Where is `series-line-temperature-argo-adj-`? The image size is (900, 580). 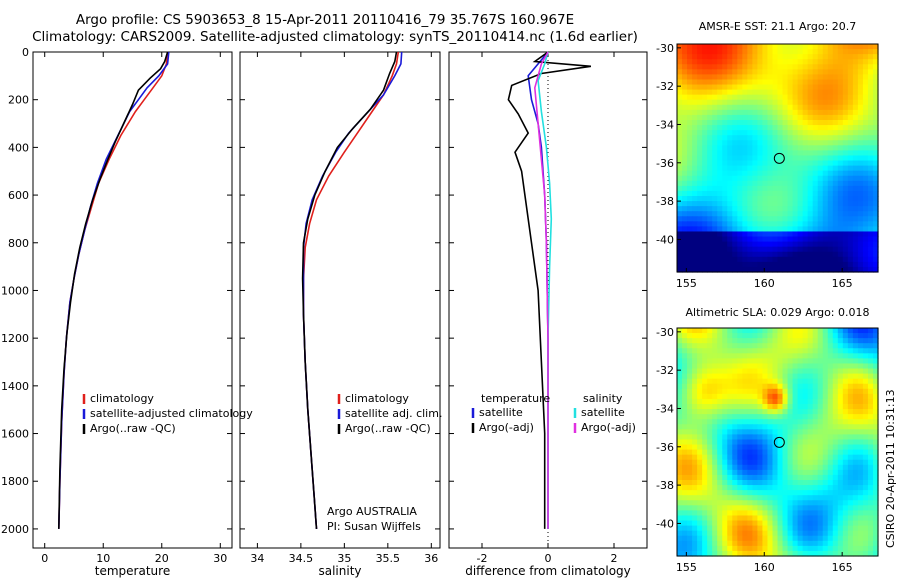 series-line-temperature-argo-adj- is located at coordinates (549, 290).